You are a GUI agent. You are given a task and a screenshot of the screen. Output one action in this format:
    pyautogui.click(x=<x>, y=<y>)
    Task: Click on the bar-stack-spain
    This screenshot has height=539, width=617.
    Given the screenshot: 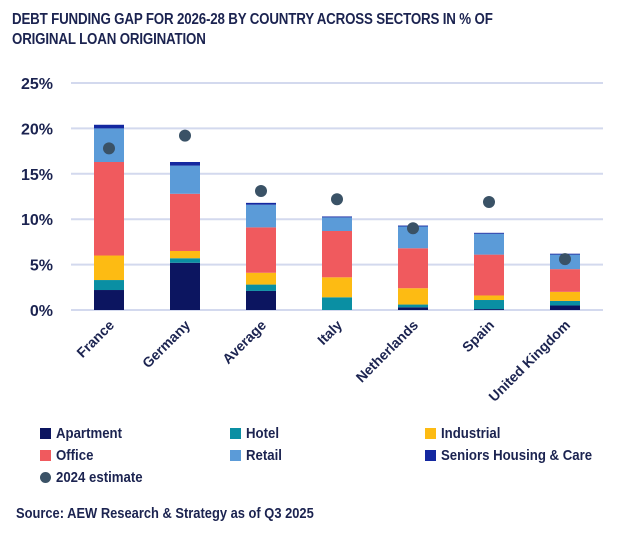 What is the action you would take?
    pyautogui.click(x=489, y=271)
    